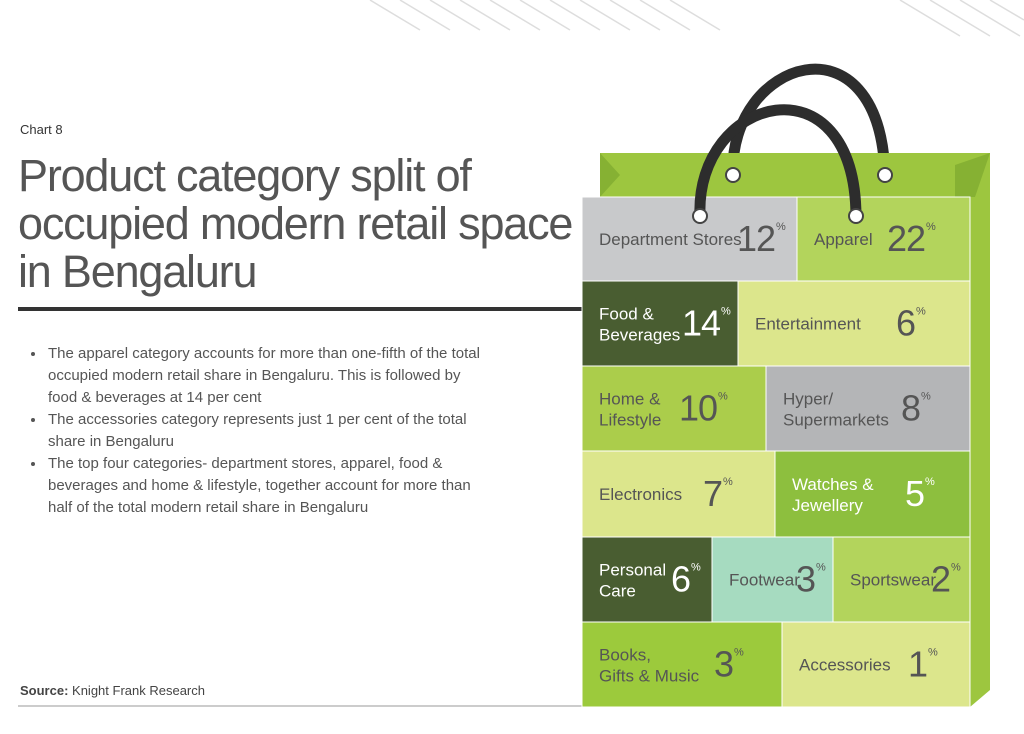  What do you see at coordinates (808, 399) in the screenshot?
I see `tile-label-line: Hyper/` at bounding box center [808, 399].